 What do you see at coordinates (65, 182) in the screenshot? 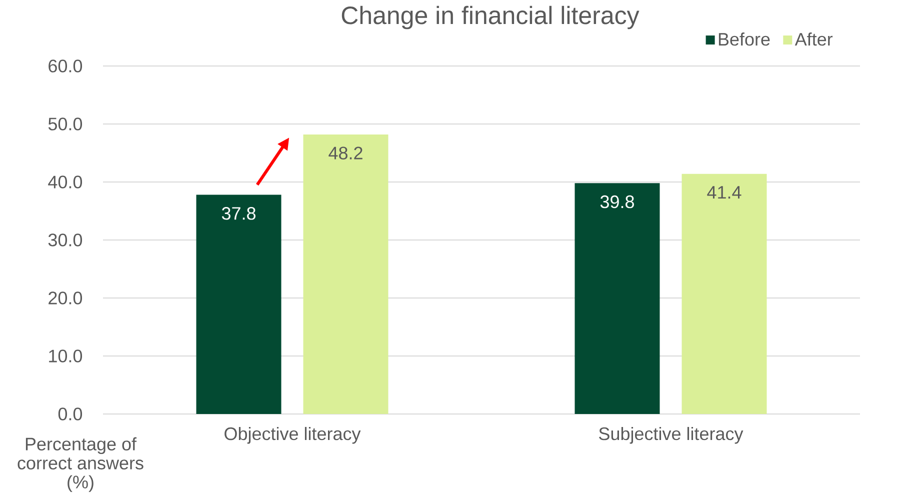
I see `y-tick-label: 40.0` at bounding box center [65, 182].